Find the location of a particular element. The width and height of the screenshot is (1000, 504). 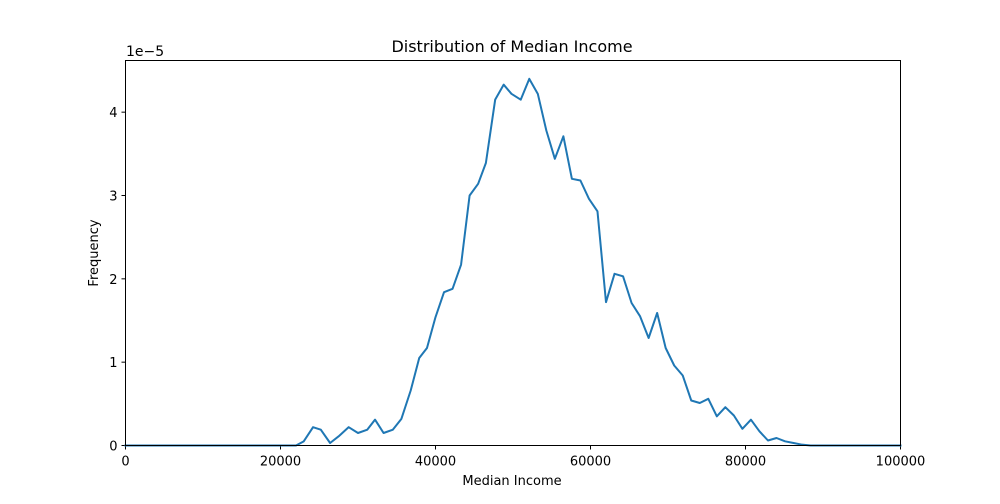

y-tick-label: 3 is located at coordinates (113, 197).